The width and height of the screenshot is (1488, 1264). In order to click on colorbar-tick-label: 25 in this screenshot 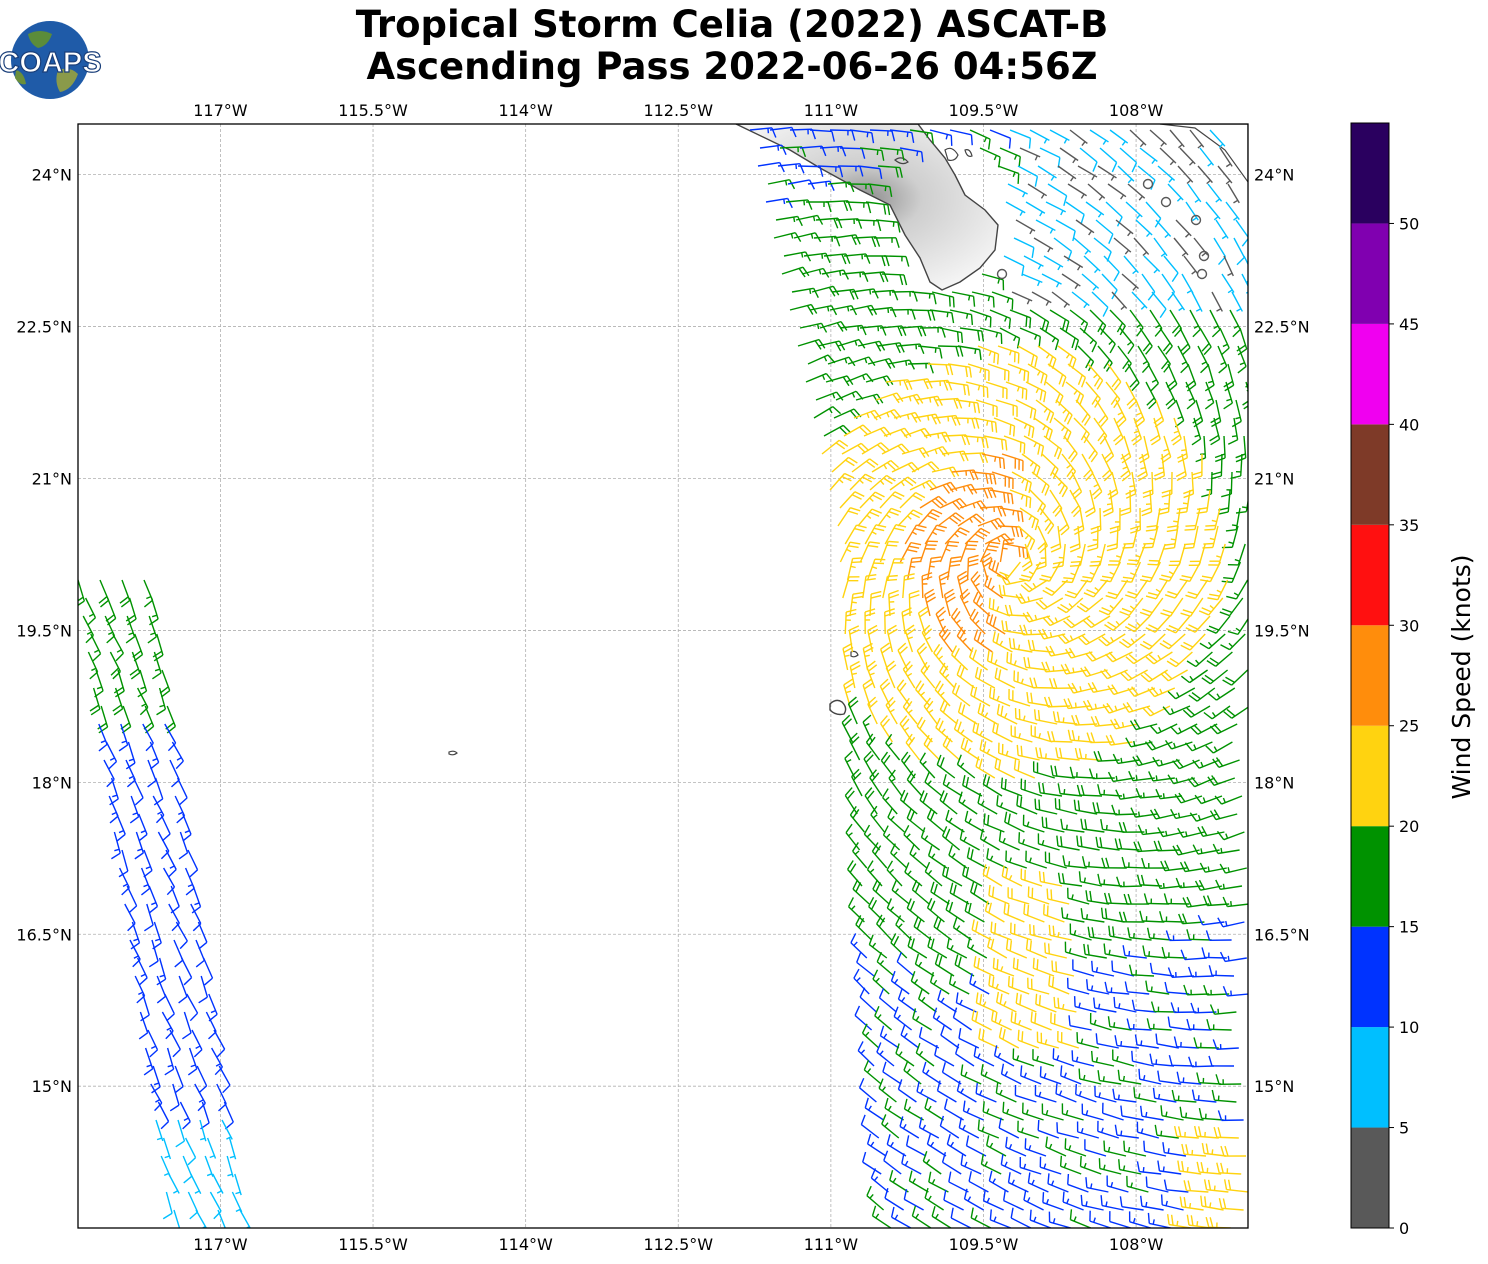, I will do `click(1409, 726)`.